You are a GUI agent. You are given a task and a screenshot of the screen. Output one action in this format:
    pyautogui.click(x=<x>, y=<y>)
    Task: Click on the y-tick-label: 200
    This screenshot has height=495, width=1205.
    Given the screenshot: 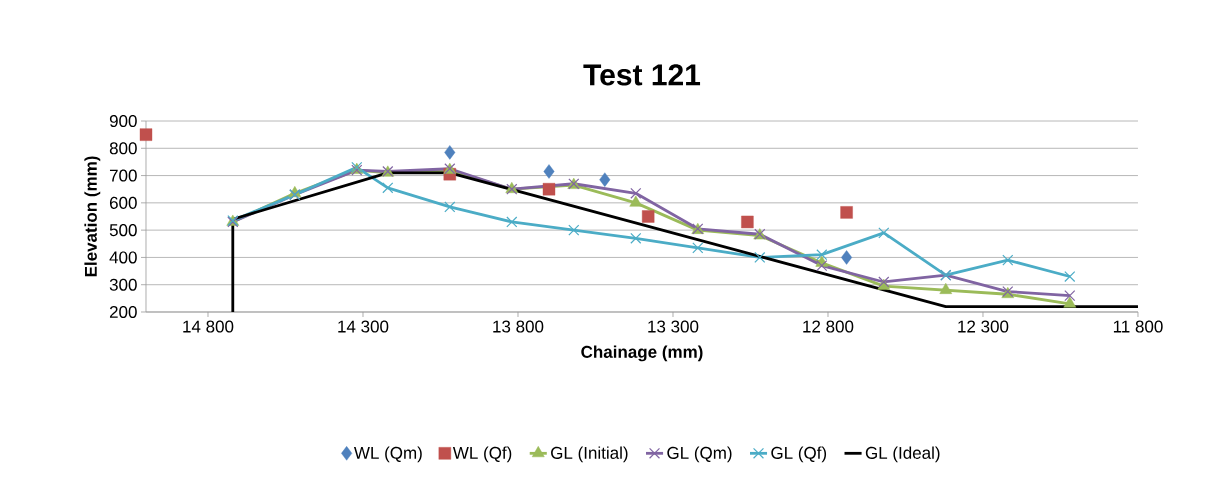 What is the action you would take?
    pyautogui.click(x=123, y=312)
    